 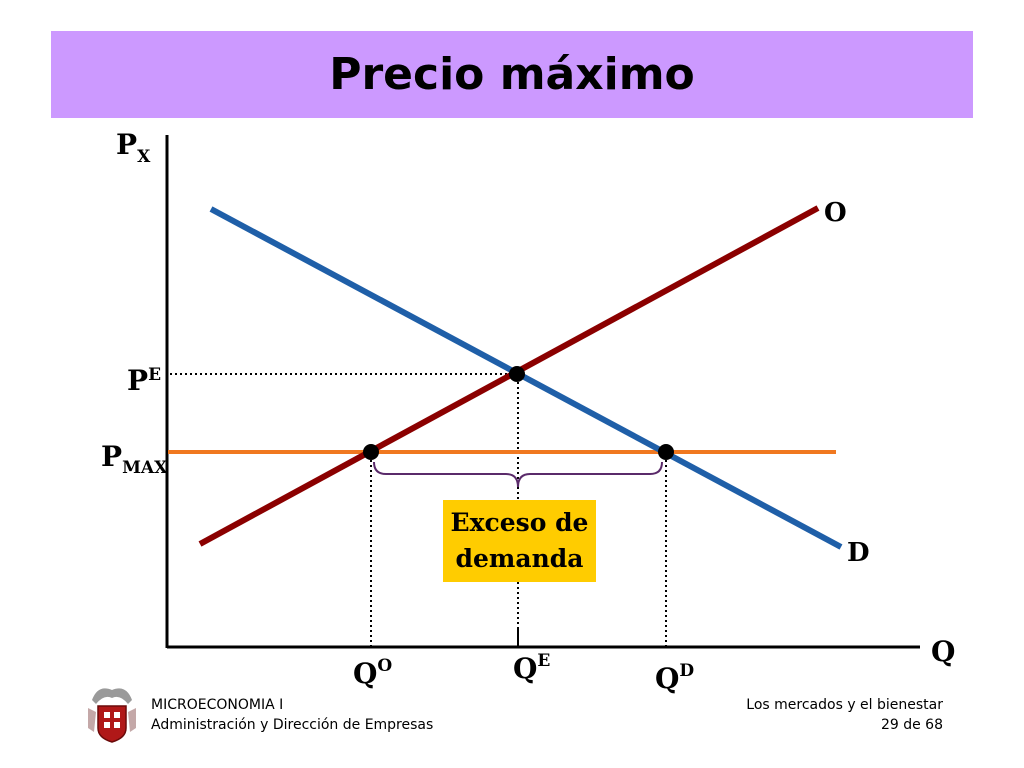 What do you see at coordinates (144, 380) in the screenshot?
I see `pe-label: PE` at bounding box center [144, 380].